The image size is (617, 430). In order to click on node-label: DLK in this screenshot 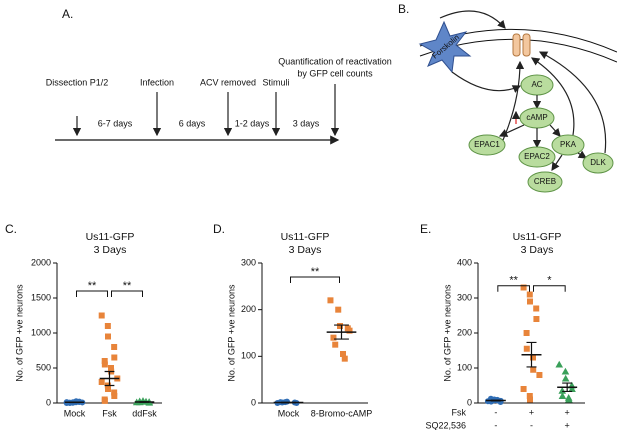, I will do `click(598, 162)`.